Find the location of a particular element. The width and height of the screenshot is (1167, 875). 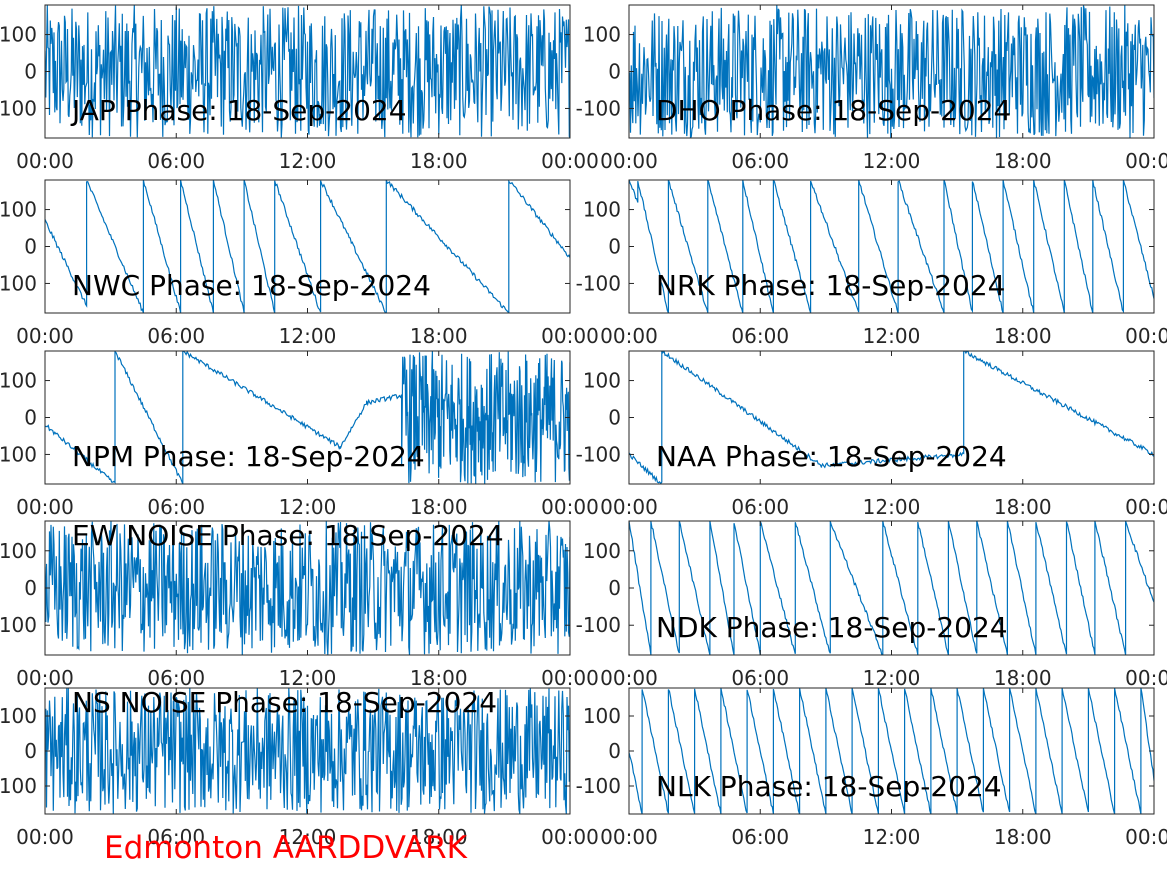

y-tick-label-8-2: 100 is located at coordinates (18, 786).